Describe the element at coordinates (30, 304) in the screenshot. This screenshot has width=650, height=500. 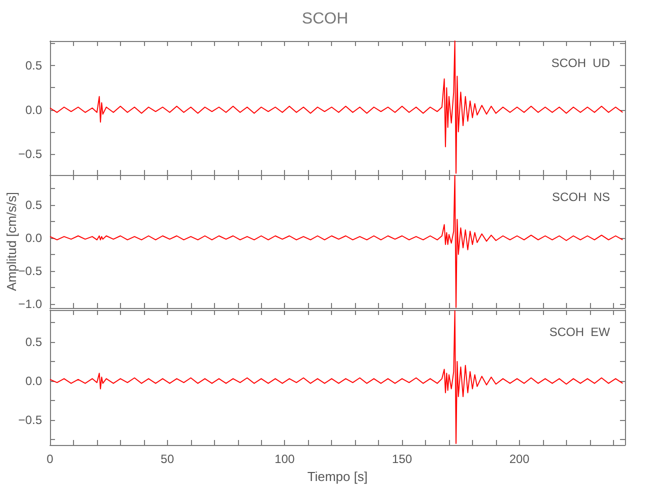
I see `y-tick-label: −1.0` at that location.